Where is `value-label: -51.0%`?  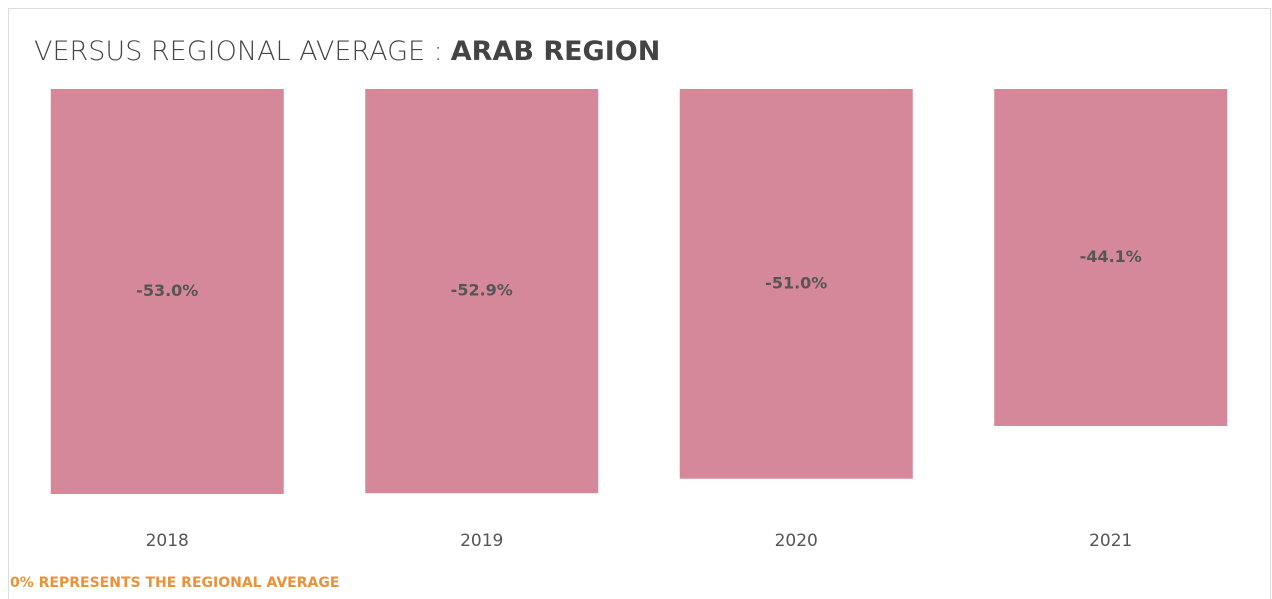
value-label: -51.0% is located at coordinates (796, 282).